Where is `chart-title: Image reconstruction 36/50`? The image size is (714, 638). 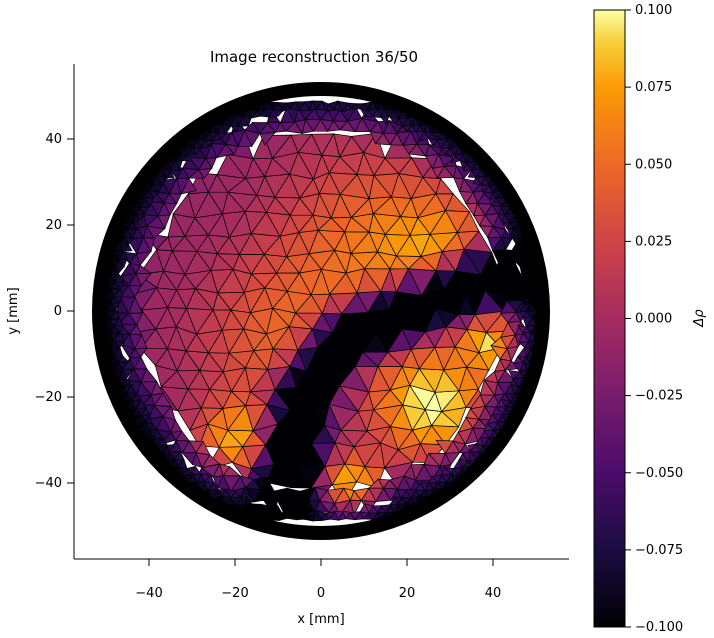
chart-title: Image reconstruction 36/50 is located at coordinates (314, 57).